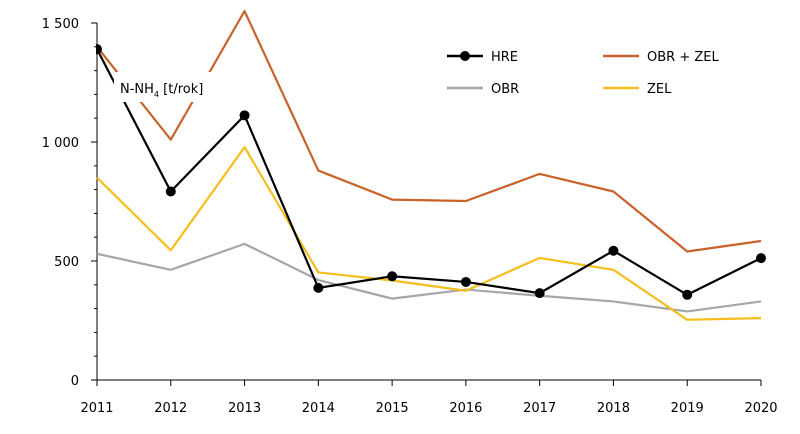 The image size is (800, 434). What do you see at coordinates (60, 143) in the screenshot?
I see `y-tick-label: 1 000` at bounding box center [60, 143].